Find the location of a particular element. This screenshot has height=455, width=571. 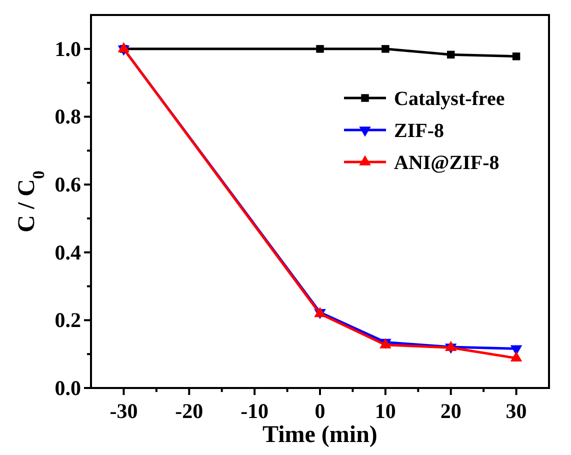

y-tick-label: 0.8 is located at coordinates (67, 116).